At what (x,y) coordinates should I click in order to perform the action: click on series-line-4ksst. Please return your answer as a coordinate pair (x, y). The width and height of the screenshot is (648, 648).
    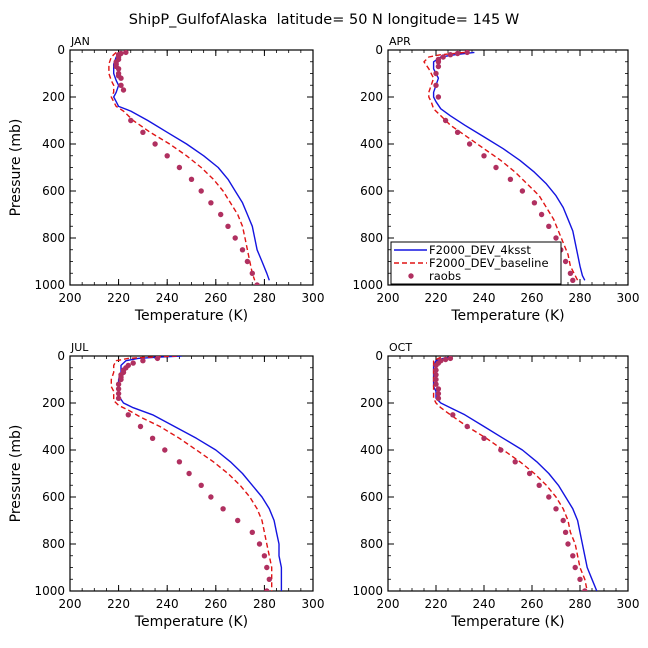
    Looking at the image, I should click on (191, 166).